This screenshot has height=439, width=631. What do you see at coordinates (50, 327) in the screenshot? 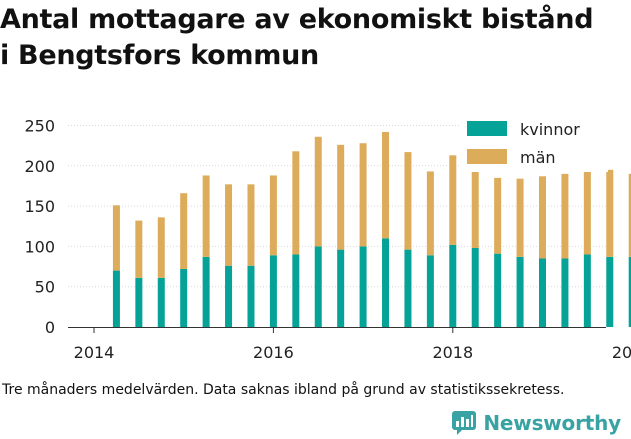
I see `y-tick-label: 0` at bounding box center [50, 327].